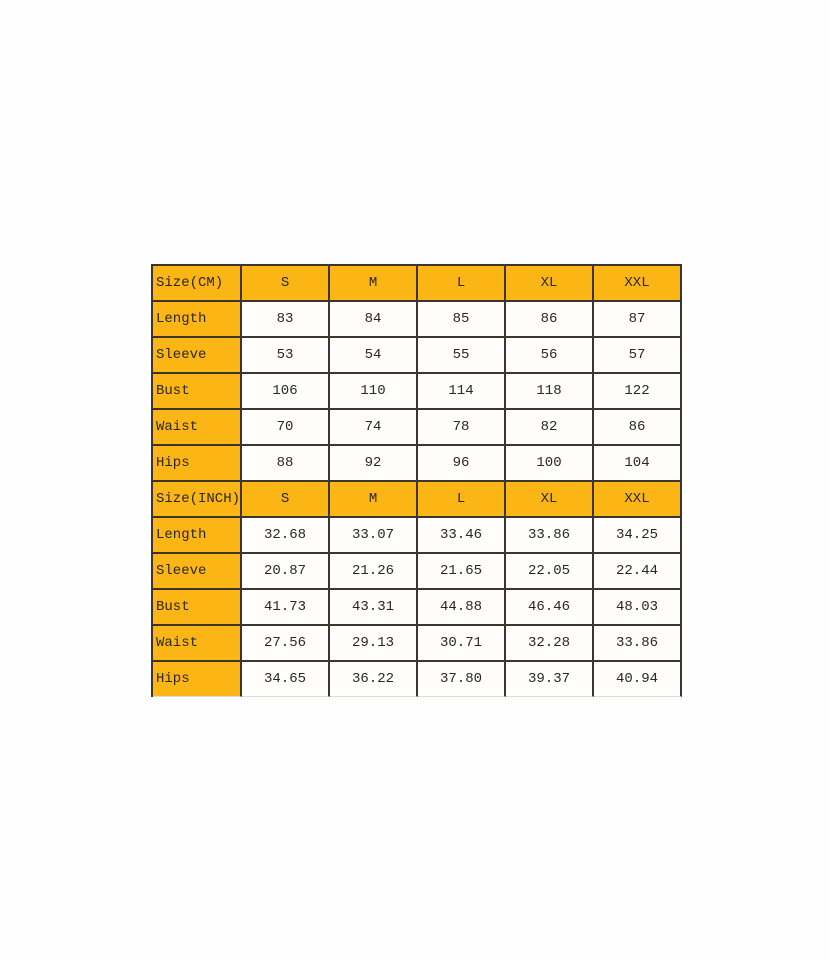  What do you see at coordinates (550, 392) in the screenshot?
I see `measurement-value-cell: 118` at bounding box center [550, 392].